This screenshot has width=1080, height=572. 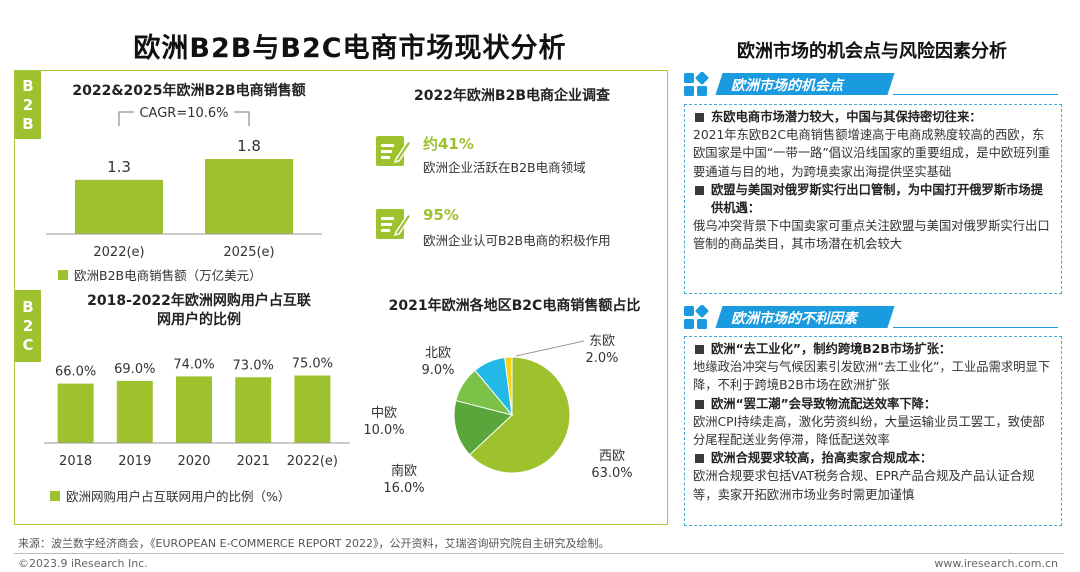 I want to click on b2b-band: B 2 B, so click(x=28, y=105).